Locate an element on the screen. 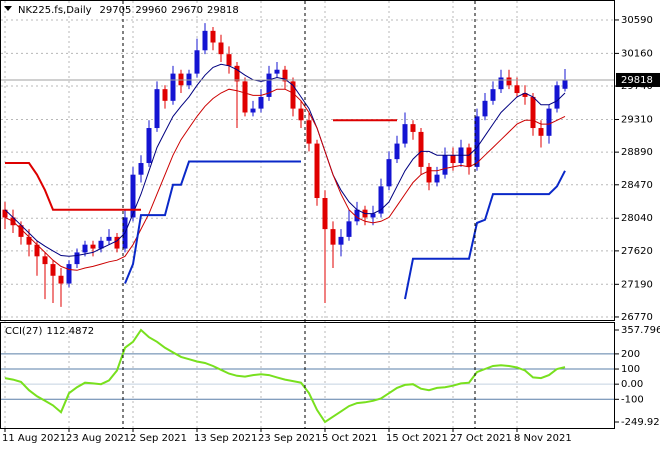 The image size is (660, 450). y-tick-label: 100 is located at coordinates (630, 369).